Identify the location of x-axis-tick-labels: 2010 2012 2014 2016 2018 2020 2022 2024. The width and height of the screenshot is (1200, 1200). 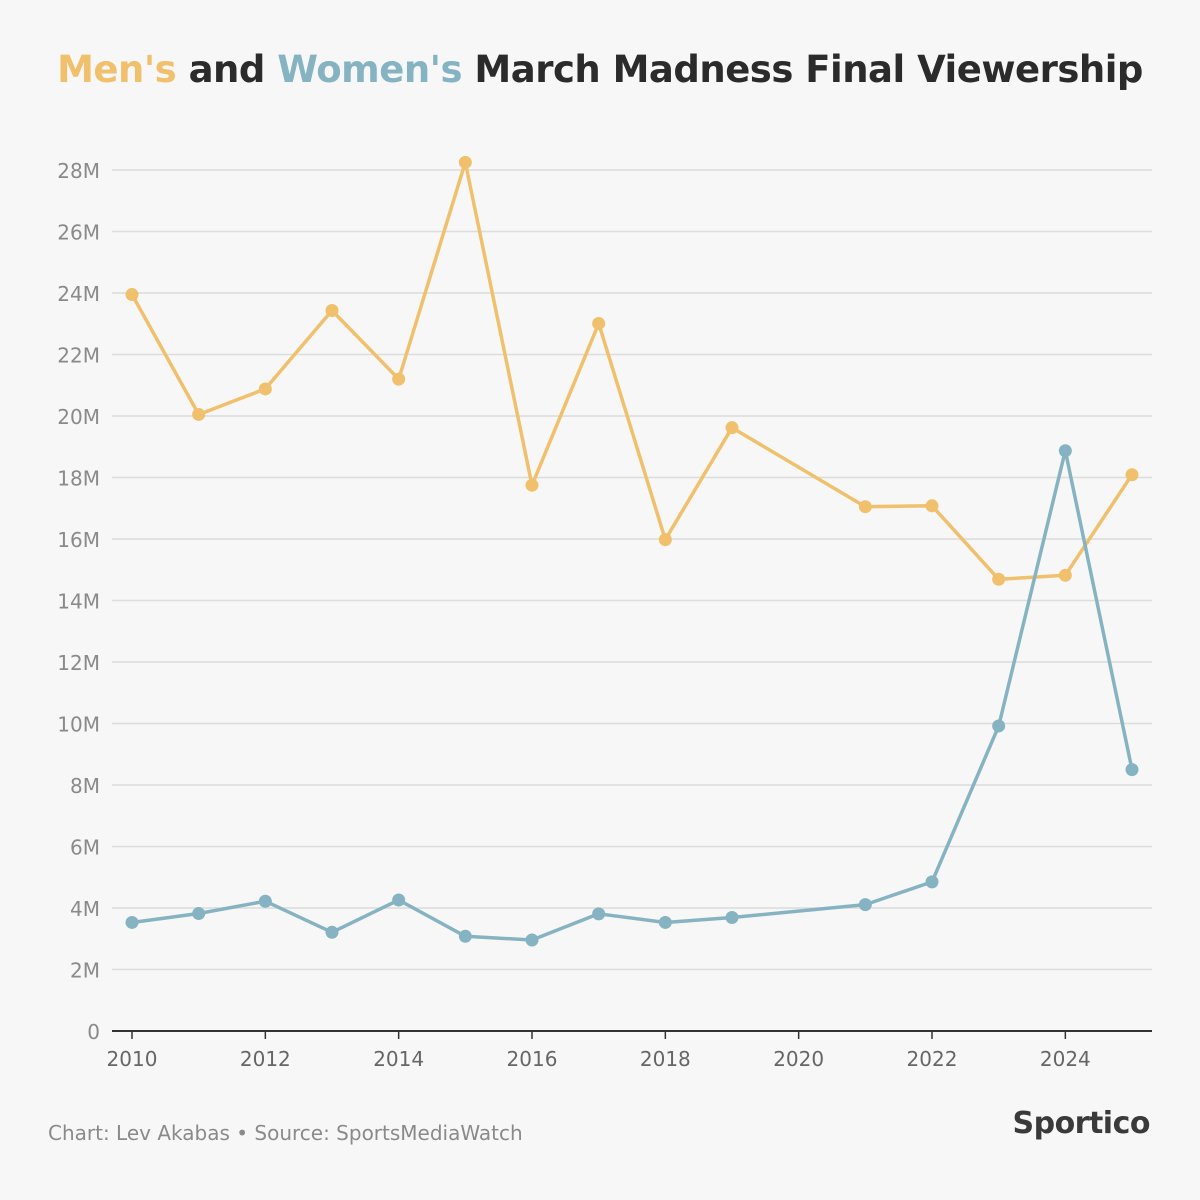
(599, 1059).